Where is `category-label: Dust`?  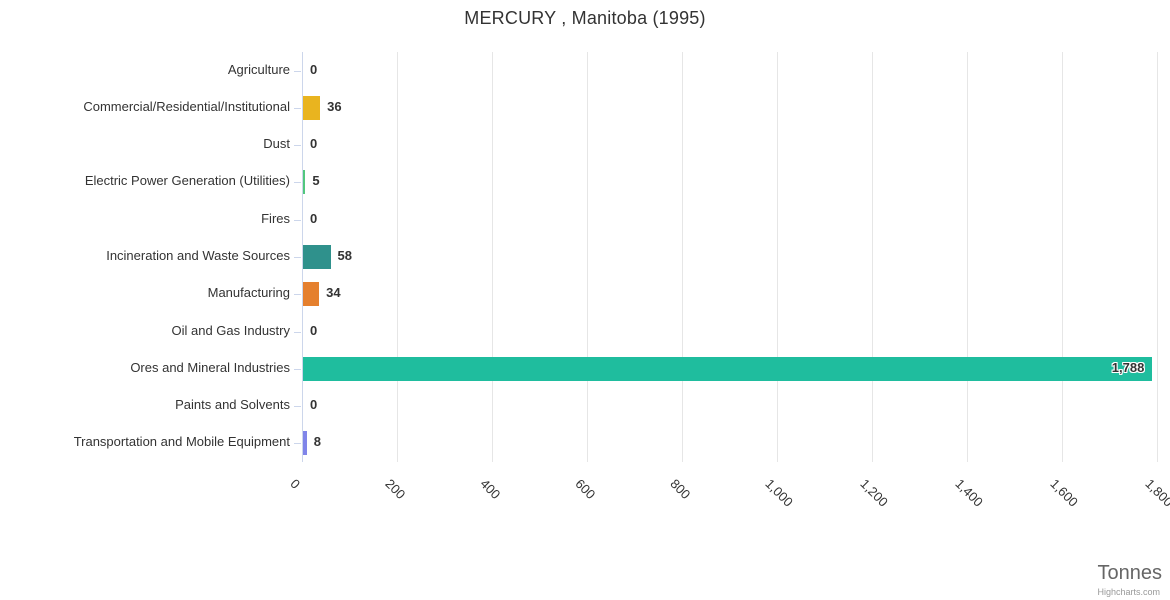 category-label: Dust is located at coordinates (276, 144).